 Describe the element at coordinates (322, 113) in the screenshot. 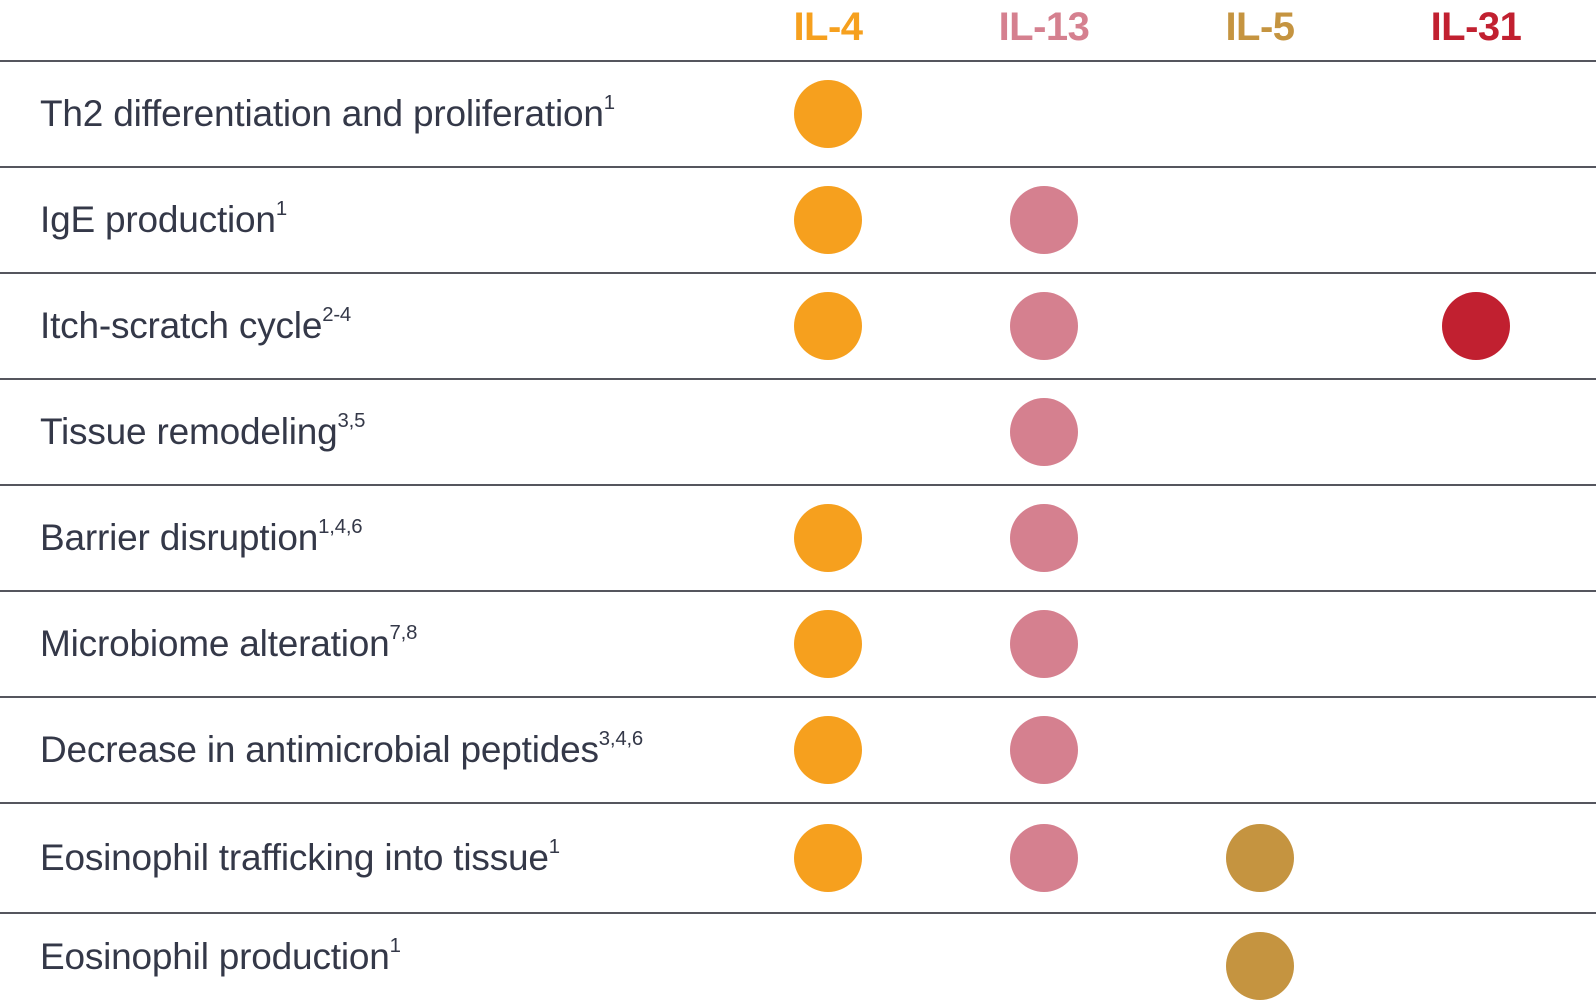

I see `row-label-text: Th2 differentiation and proliferation` at that location.